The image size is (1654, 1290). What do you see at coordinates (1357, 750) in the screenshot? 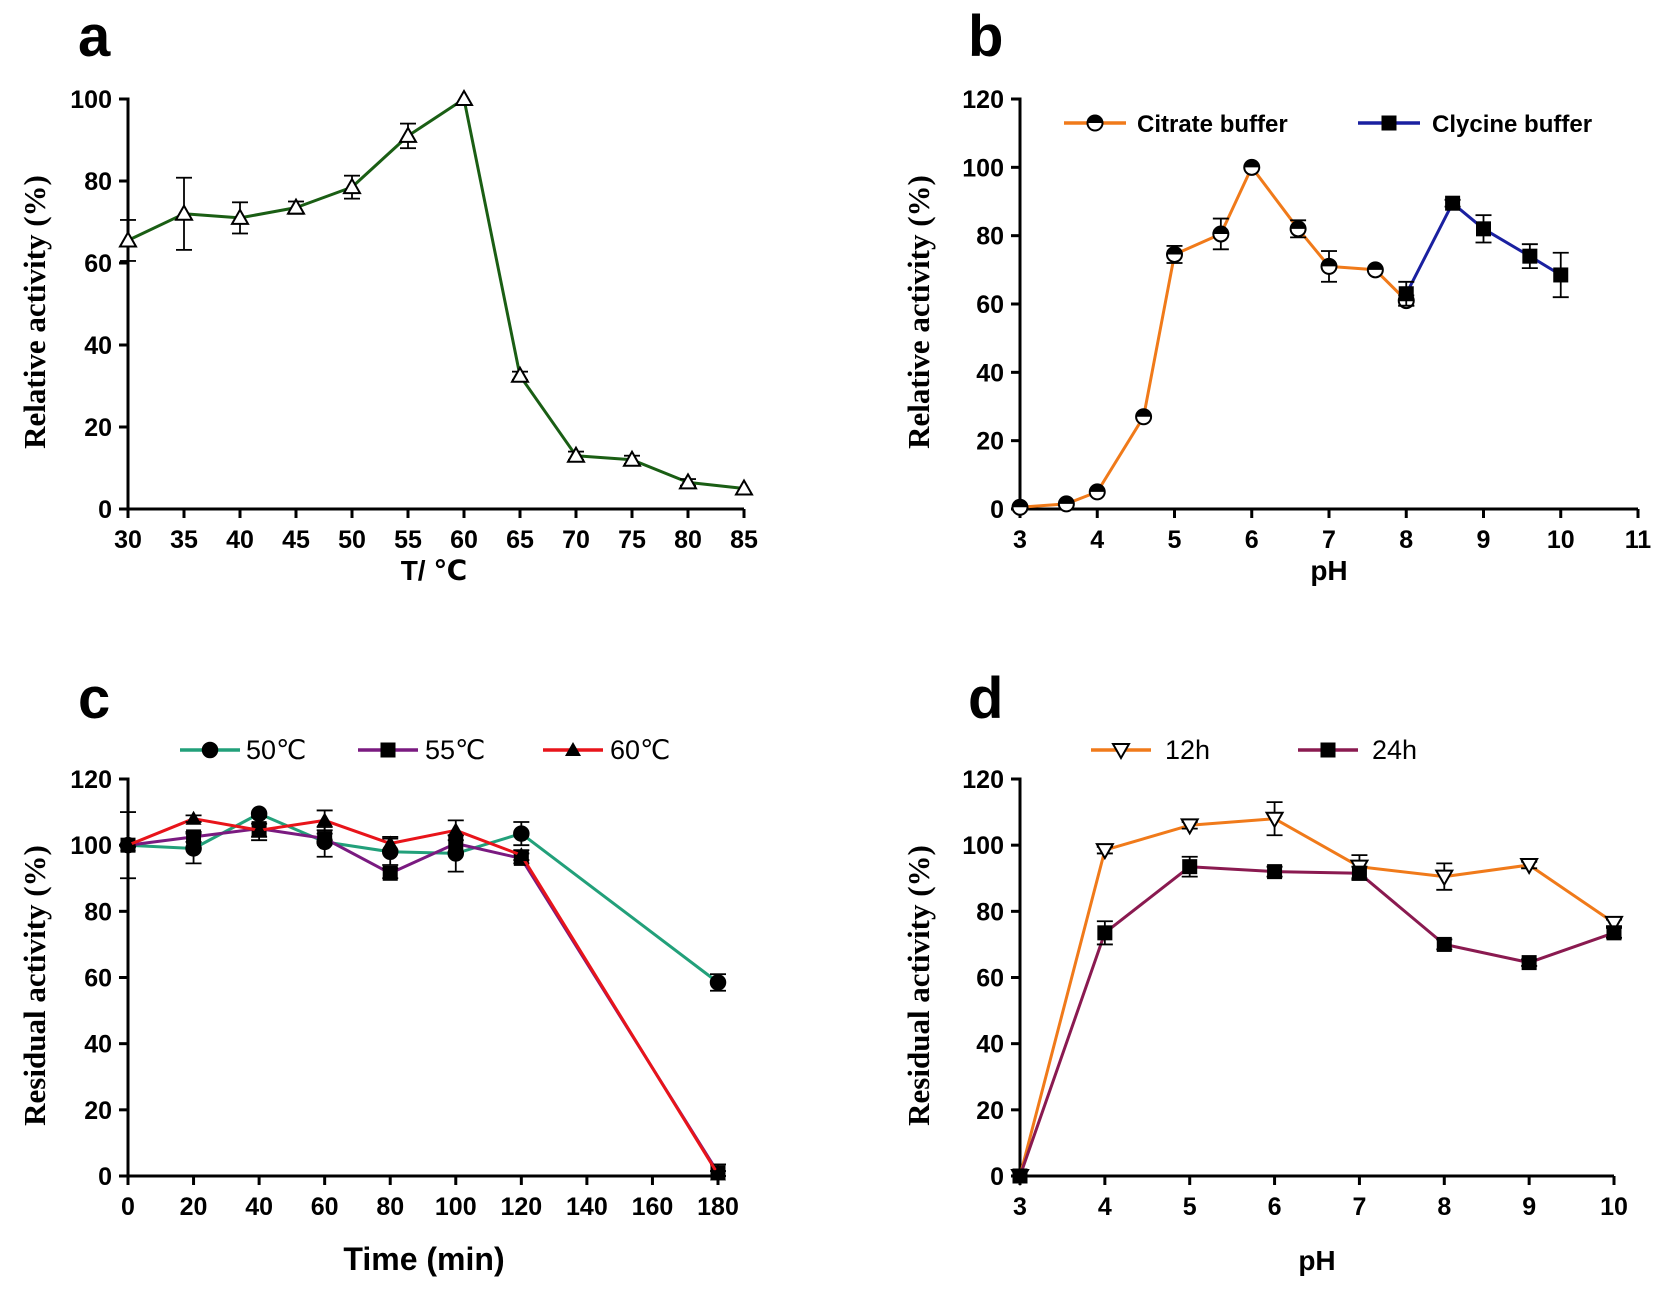
I see `legend-item: 24h` at bounding box center [1357, 750].